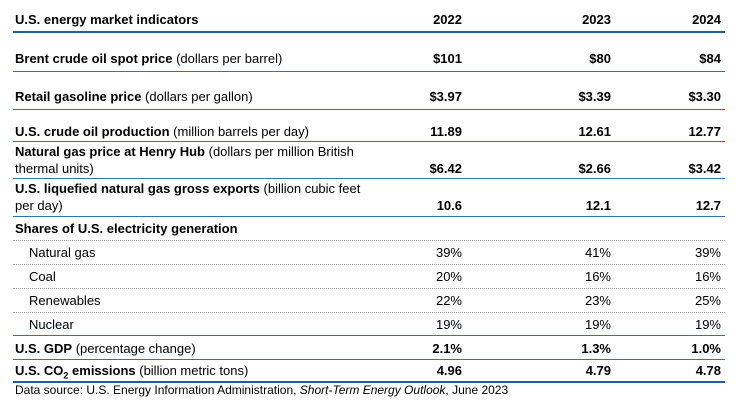  I want to click on value-2023: $3.39, so click(594, 96).